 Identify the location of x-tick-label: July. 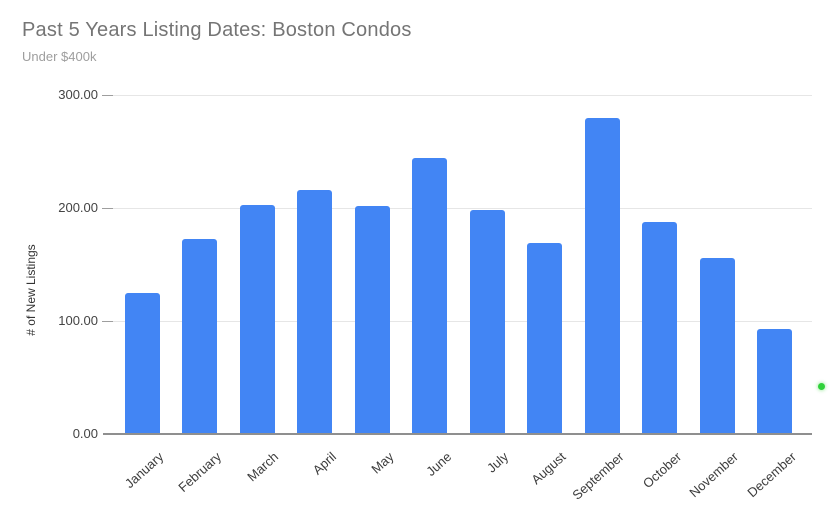
(498, 462).